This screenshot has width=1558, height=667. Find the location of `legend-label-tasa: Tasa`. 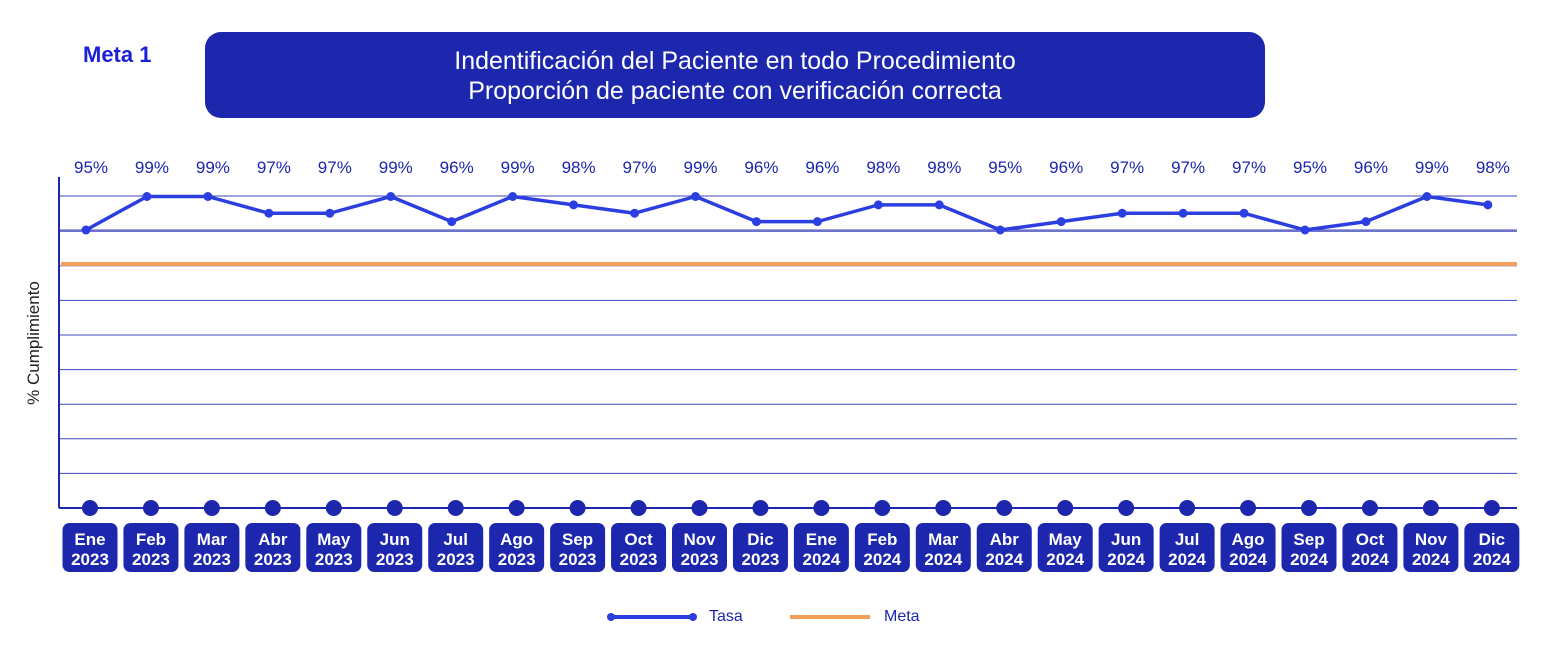

legend-label-tasa: Tasa is located at coordinates (726, 616).